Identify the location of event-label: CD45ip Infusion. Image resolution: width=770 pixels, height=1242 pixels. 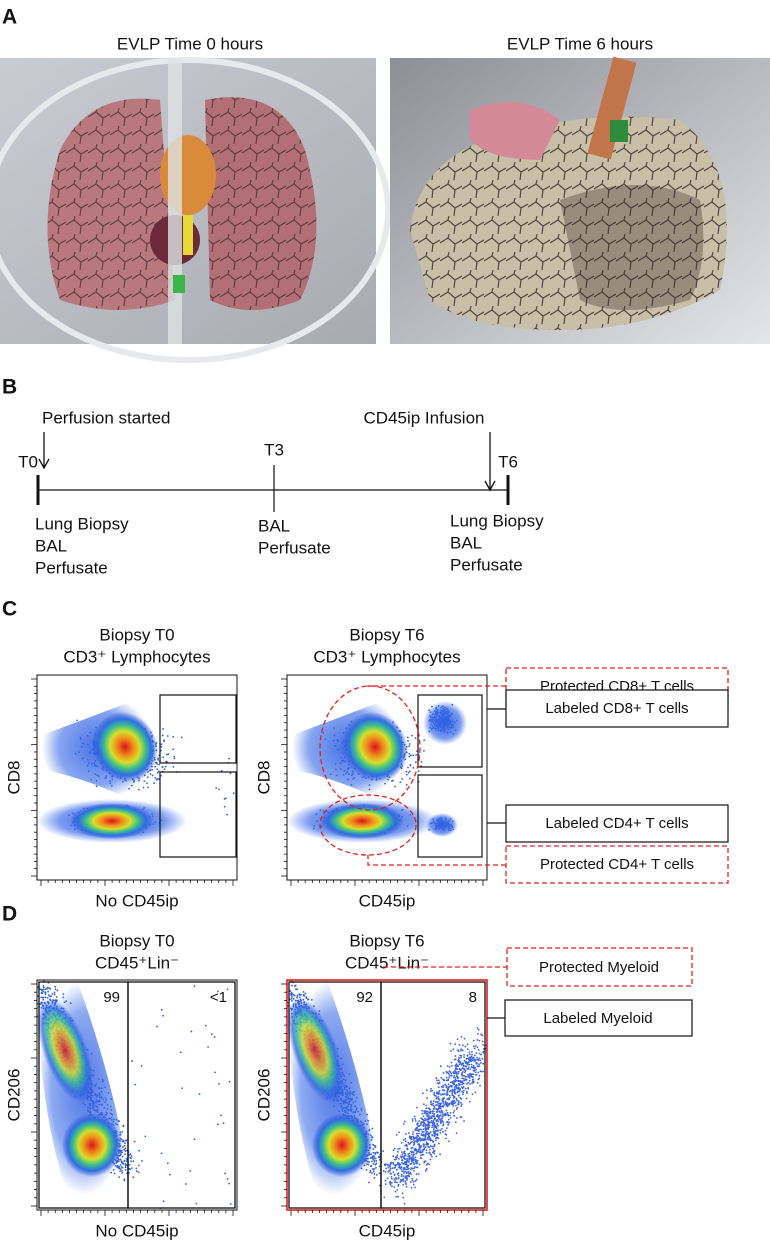
(424, 417).